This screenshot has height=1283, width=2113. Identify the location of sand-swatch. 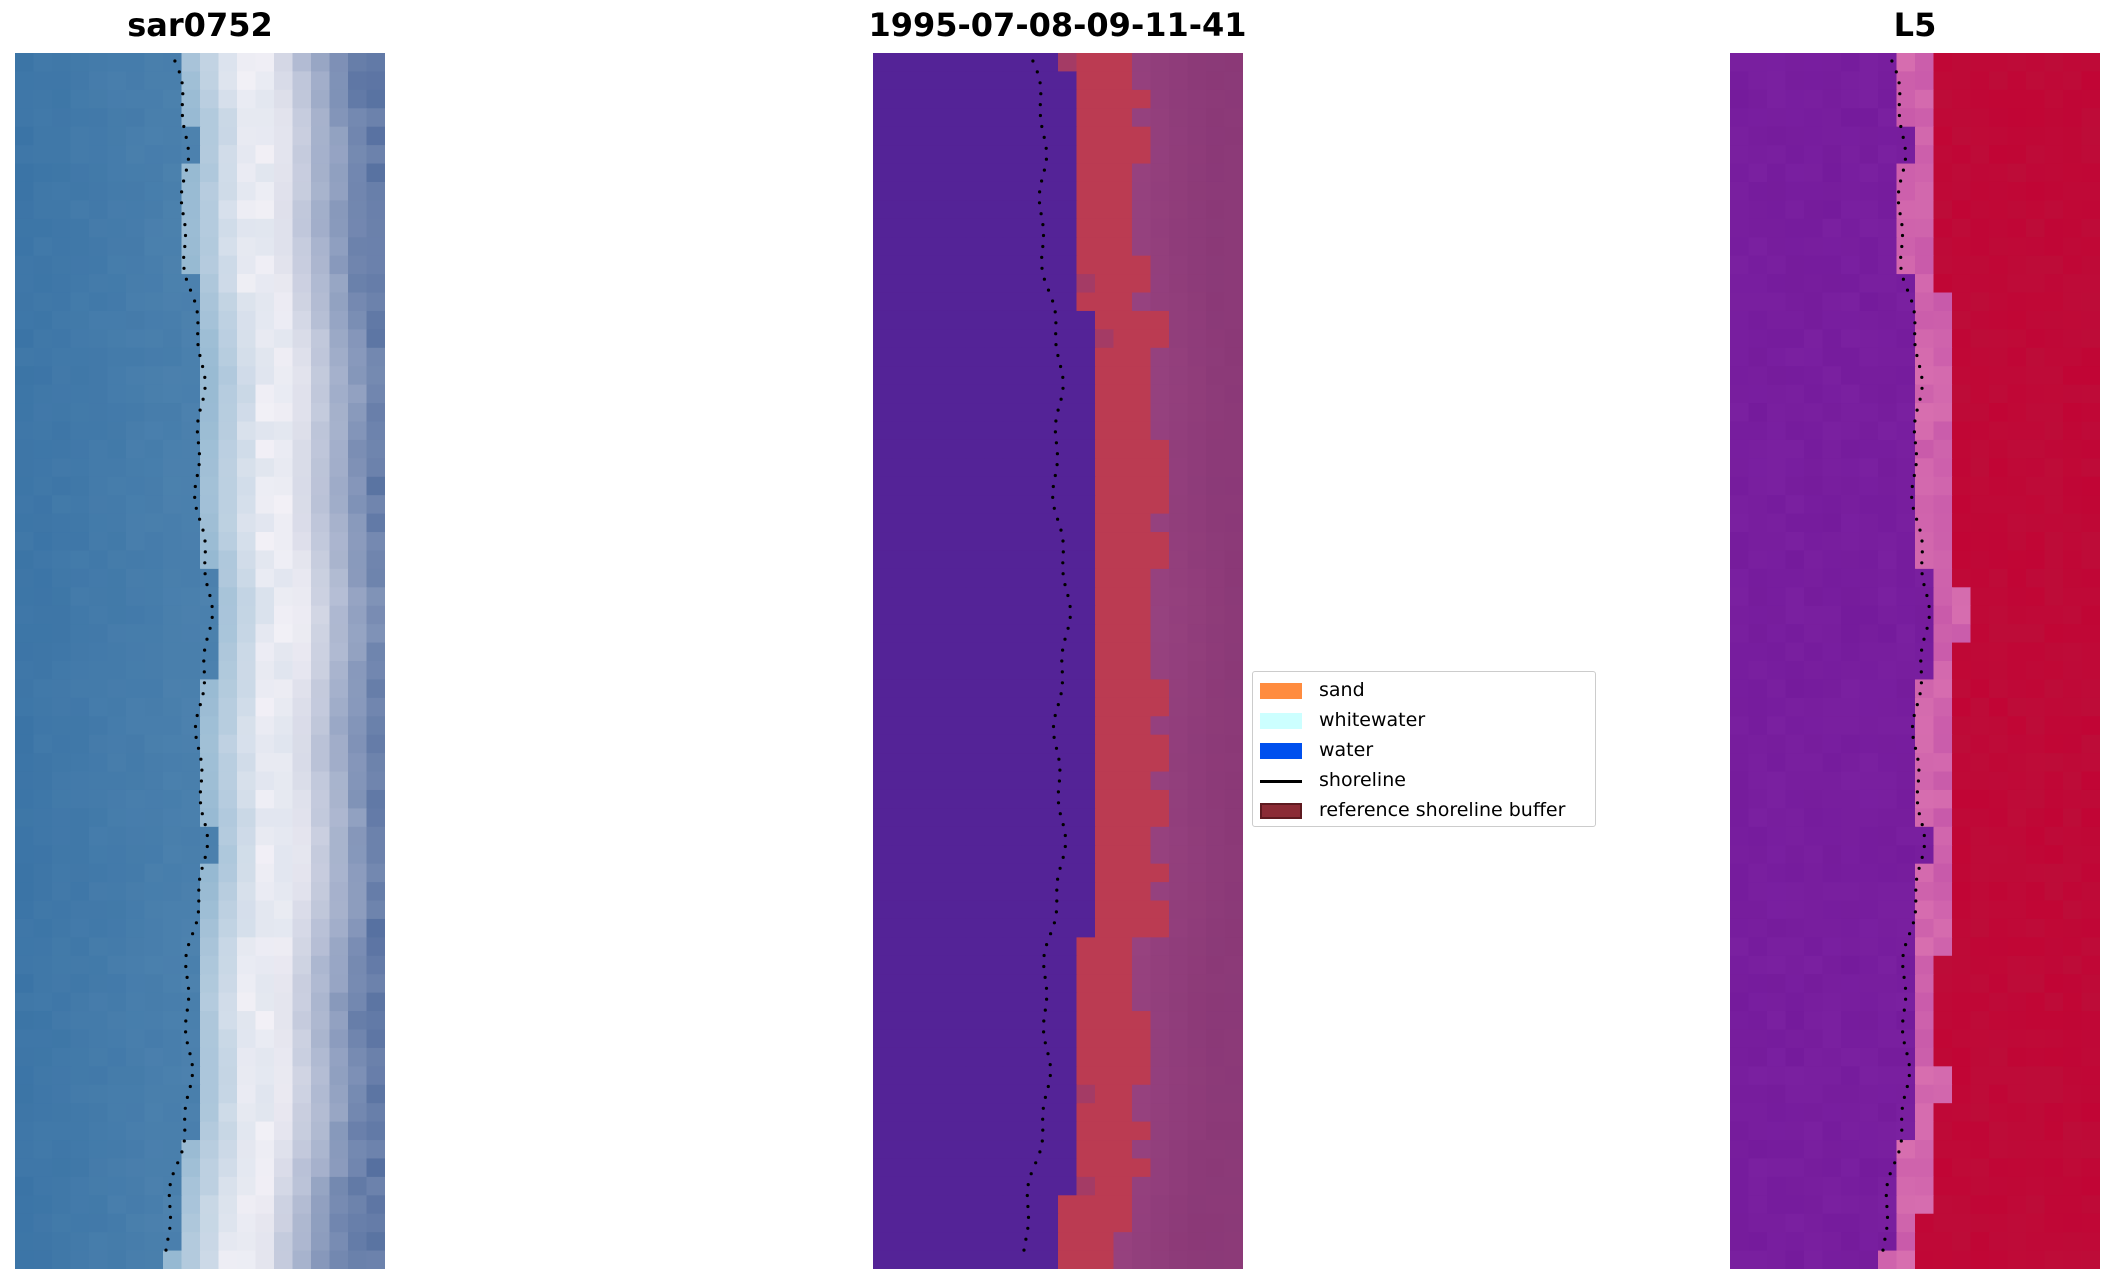
(1281, 691).